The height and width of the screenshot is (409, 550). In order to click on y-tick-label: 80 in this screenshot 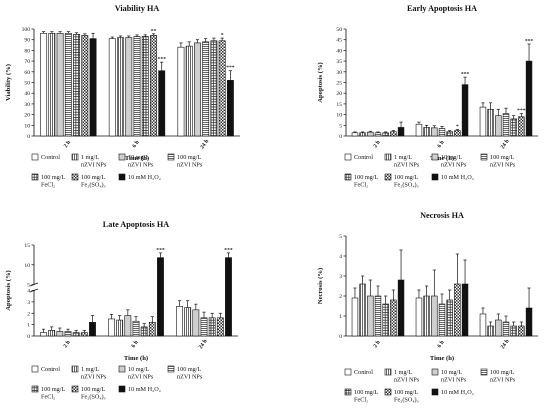, I will do `click(27, 51)`.